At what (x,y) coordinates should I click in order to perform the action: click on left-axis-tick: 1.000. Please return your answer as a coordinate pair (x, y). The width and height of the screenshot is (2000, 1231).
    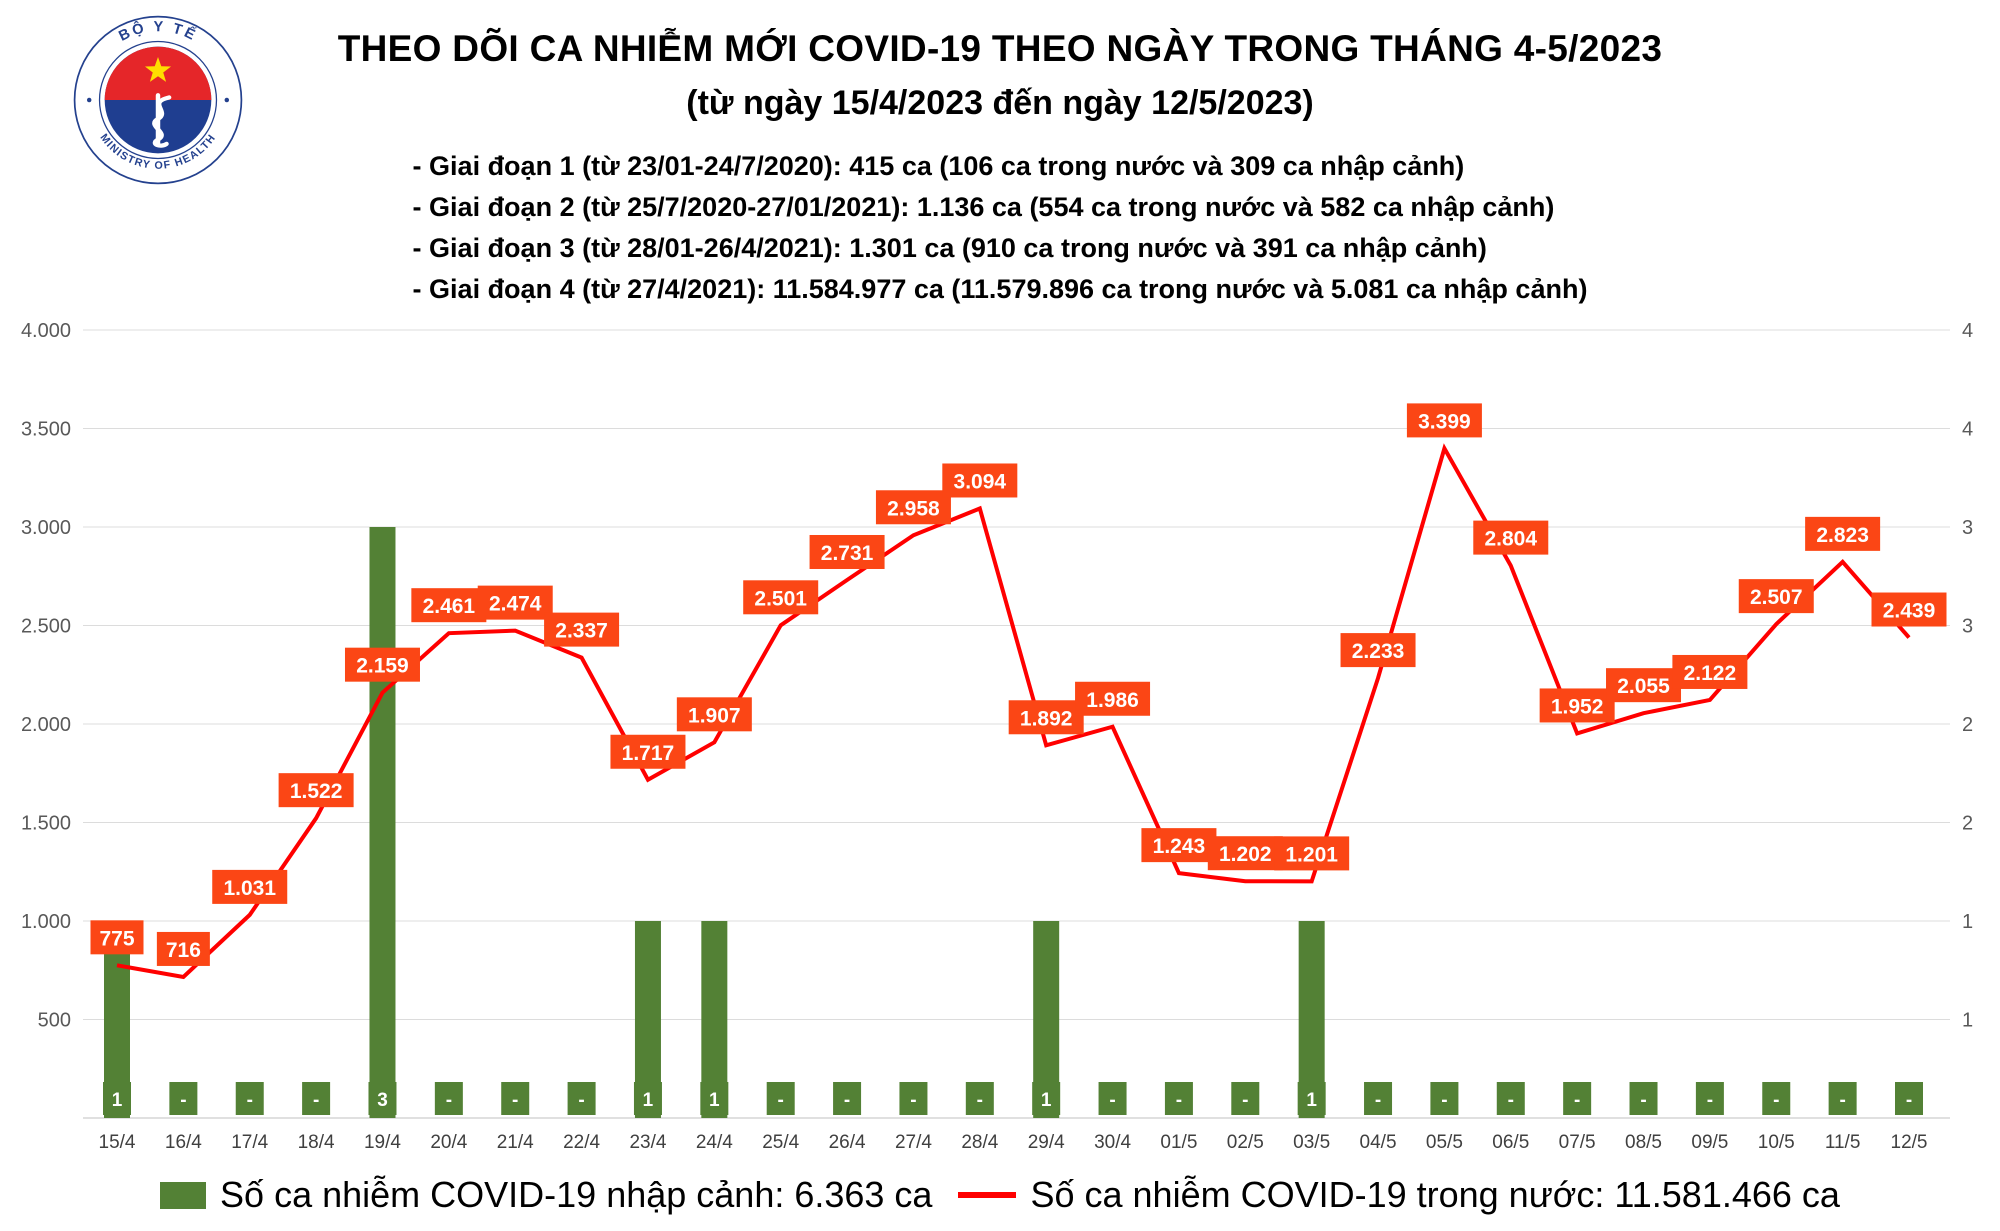
    Looking at the image, I should click on (46, 922).